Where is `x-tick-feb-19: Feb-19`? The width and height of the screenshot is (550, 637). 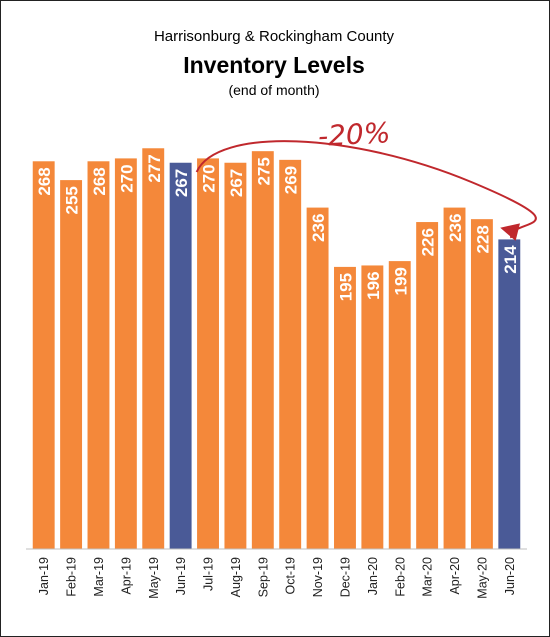 x-tick-feb-19: Feb-19 is located at coordinates (72, 577).